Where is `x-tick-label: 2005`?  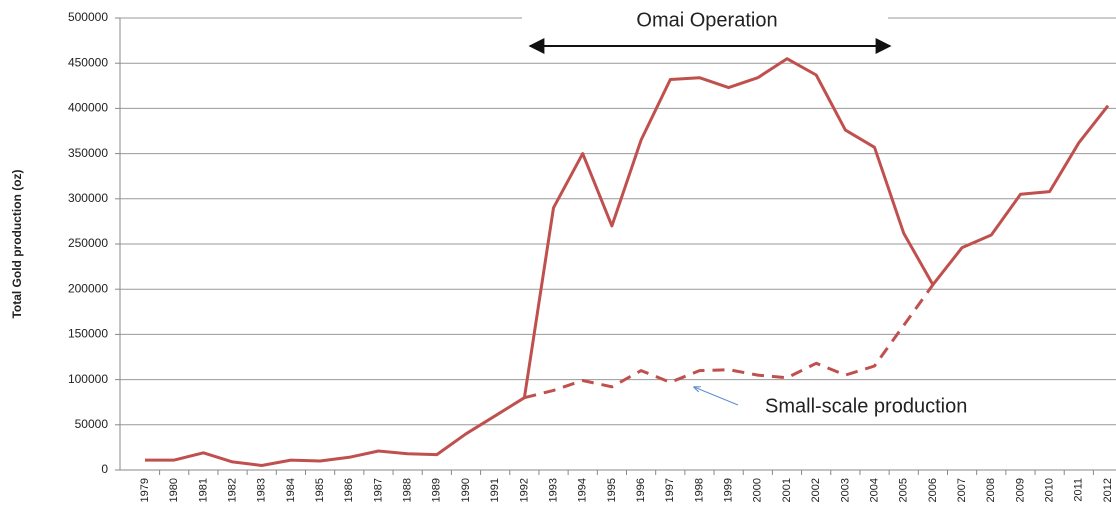 x-tick-label: 2005 is located at coordinates (904, 490).